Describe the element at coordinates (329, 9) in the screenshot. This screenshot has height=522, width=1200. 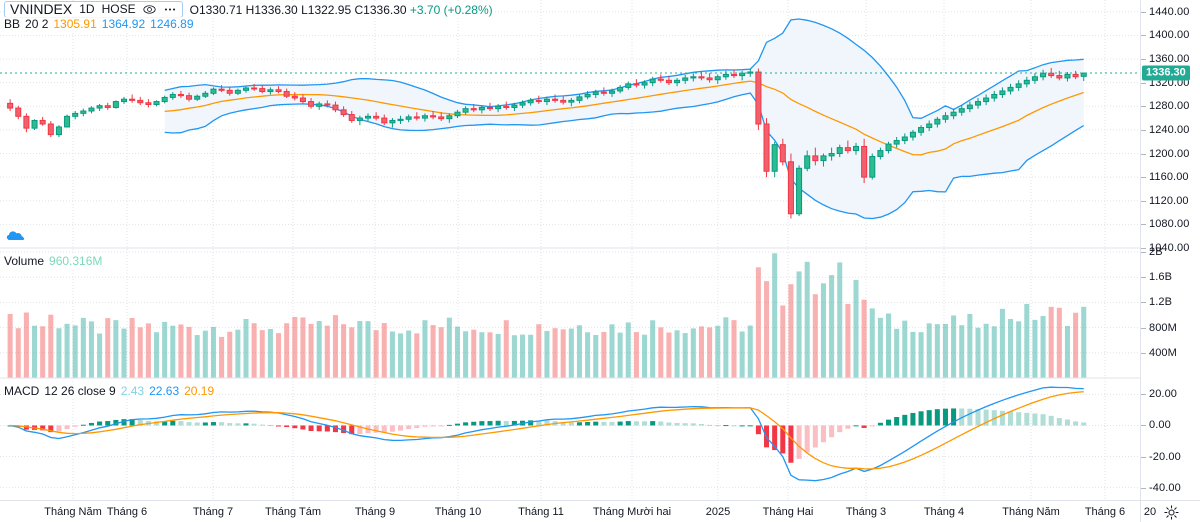
I see `ohlc-low: 1322.95` at that location.